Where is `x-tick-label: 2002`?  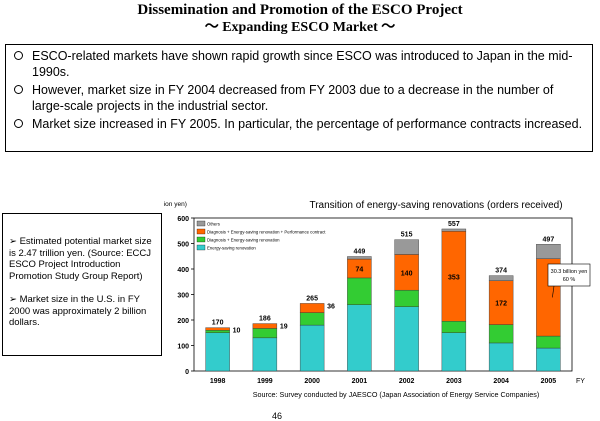 x-tick-label: 2002 is located at coordinates (407, 381).